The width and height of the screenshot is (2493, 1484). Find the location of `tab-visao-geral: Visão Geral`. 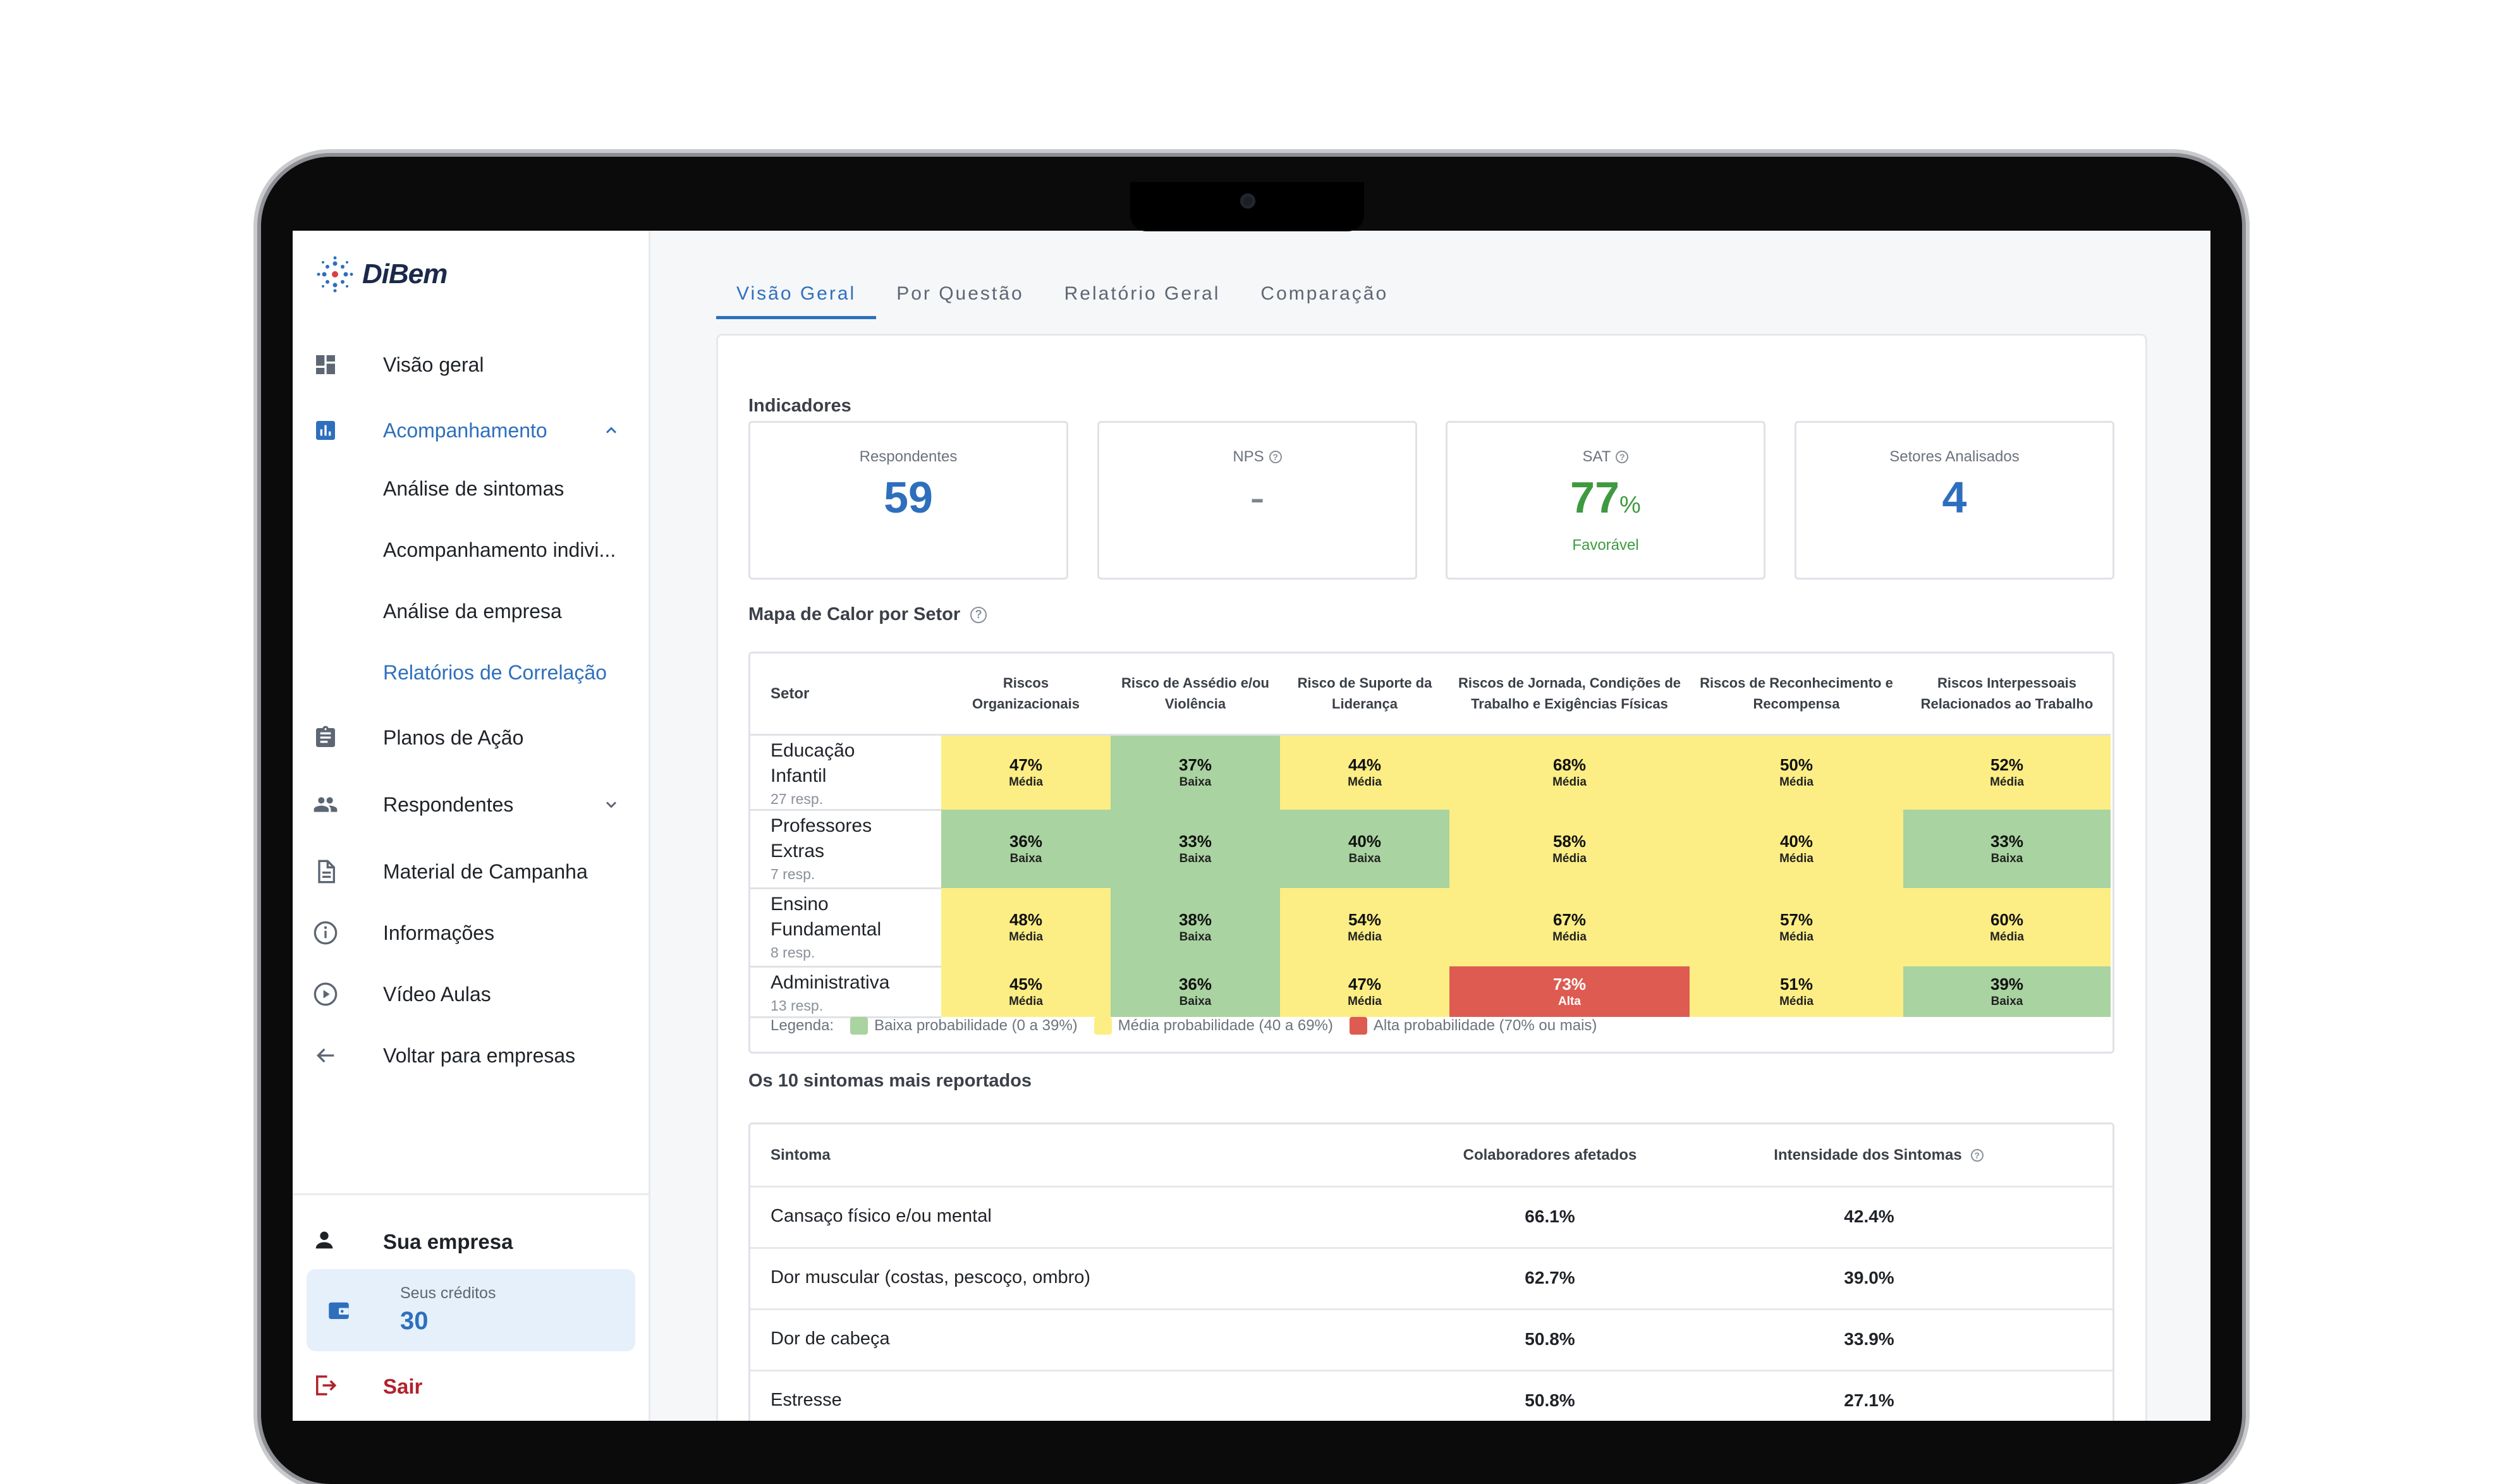

tab-visao-geral: Visão Geral is located at coordinates (797, 294).